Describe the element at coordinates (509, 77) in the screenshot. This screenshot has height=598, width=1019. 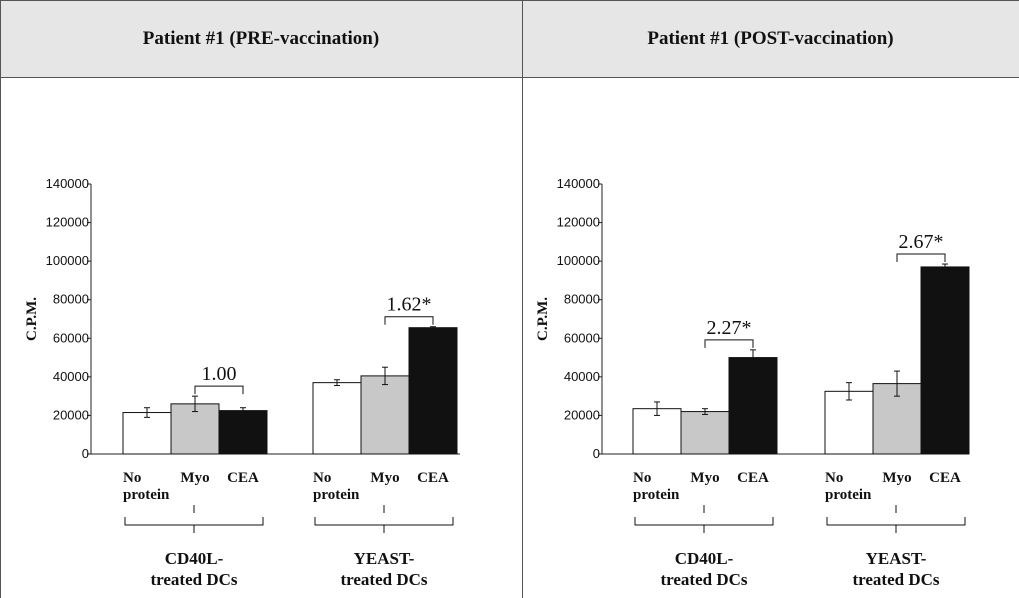
I see `frame-header-divider` at that location.